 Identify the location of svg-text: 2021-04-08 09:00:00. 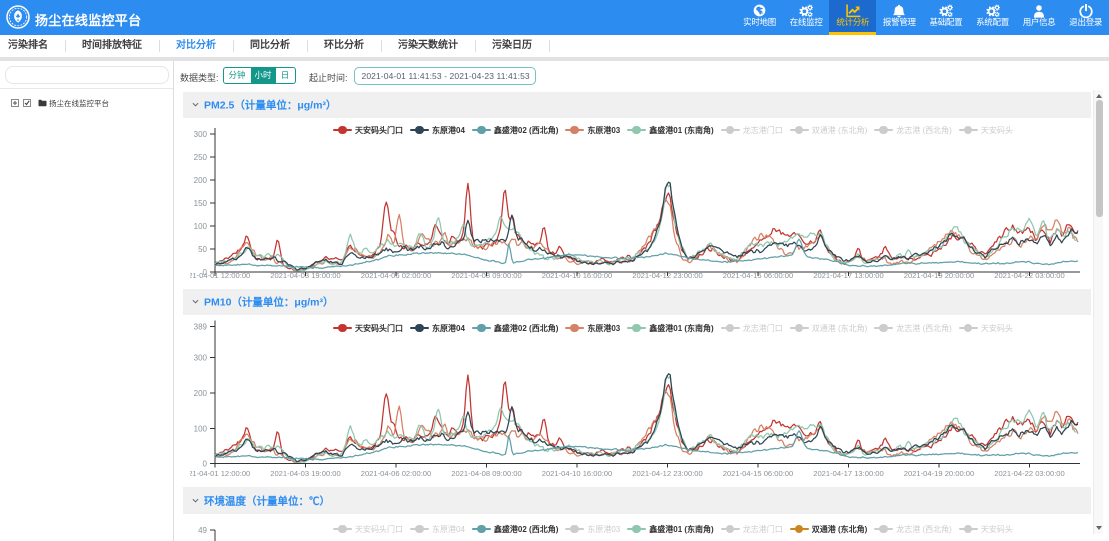
(486, 473).